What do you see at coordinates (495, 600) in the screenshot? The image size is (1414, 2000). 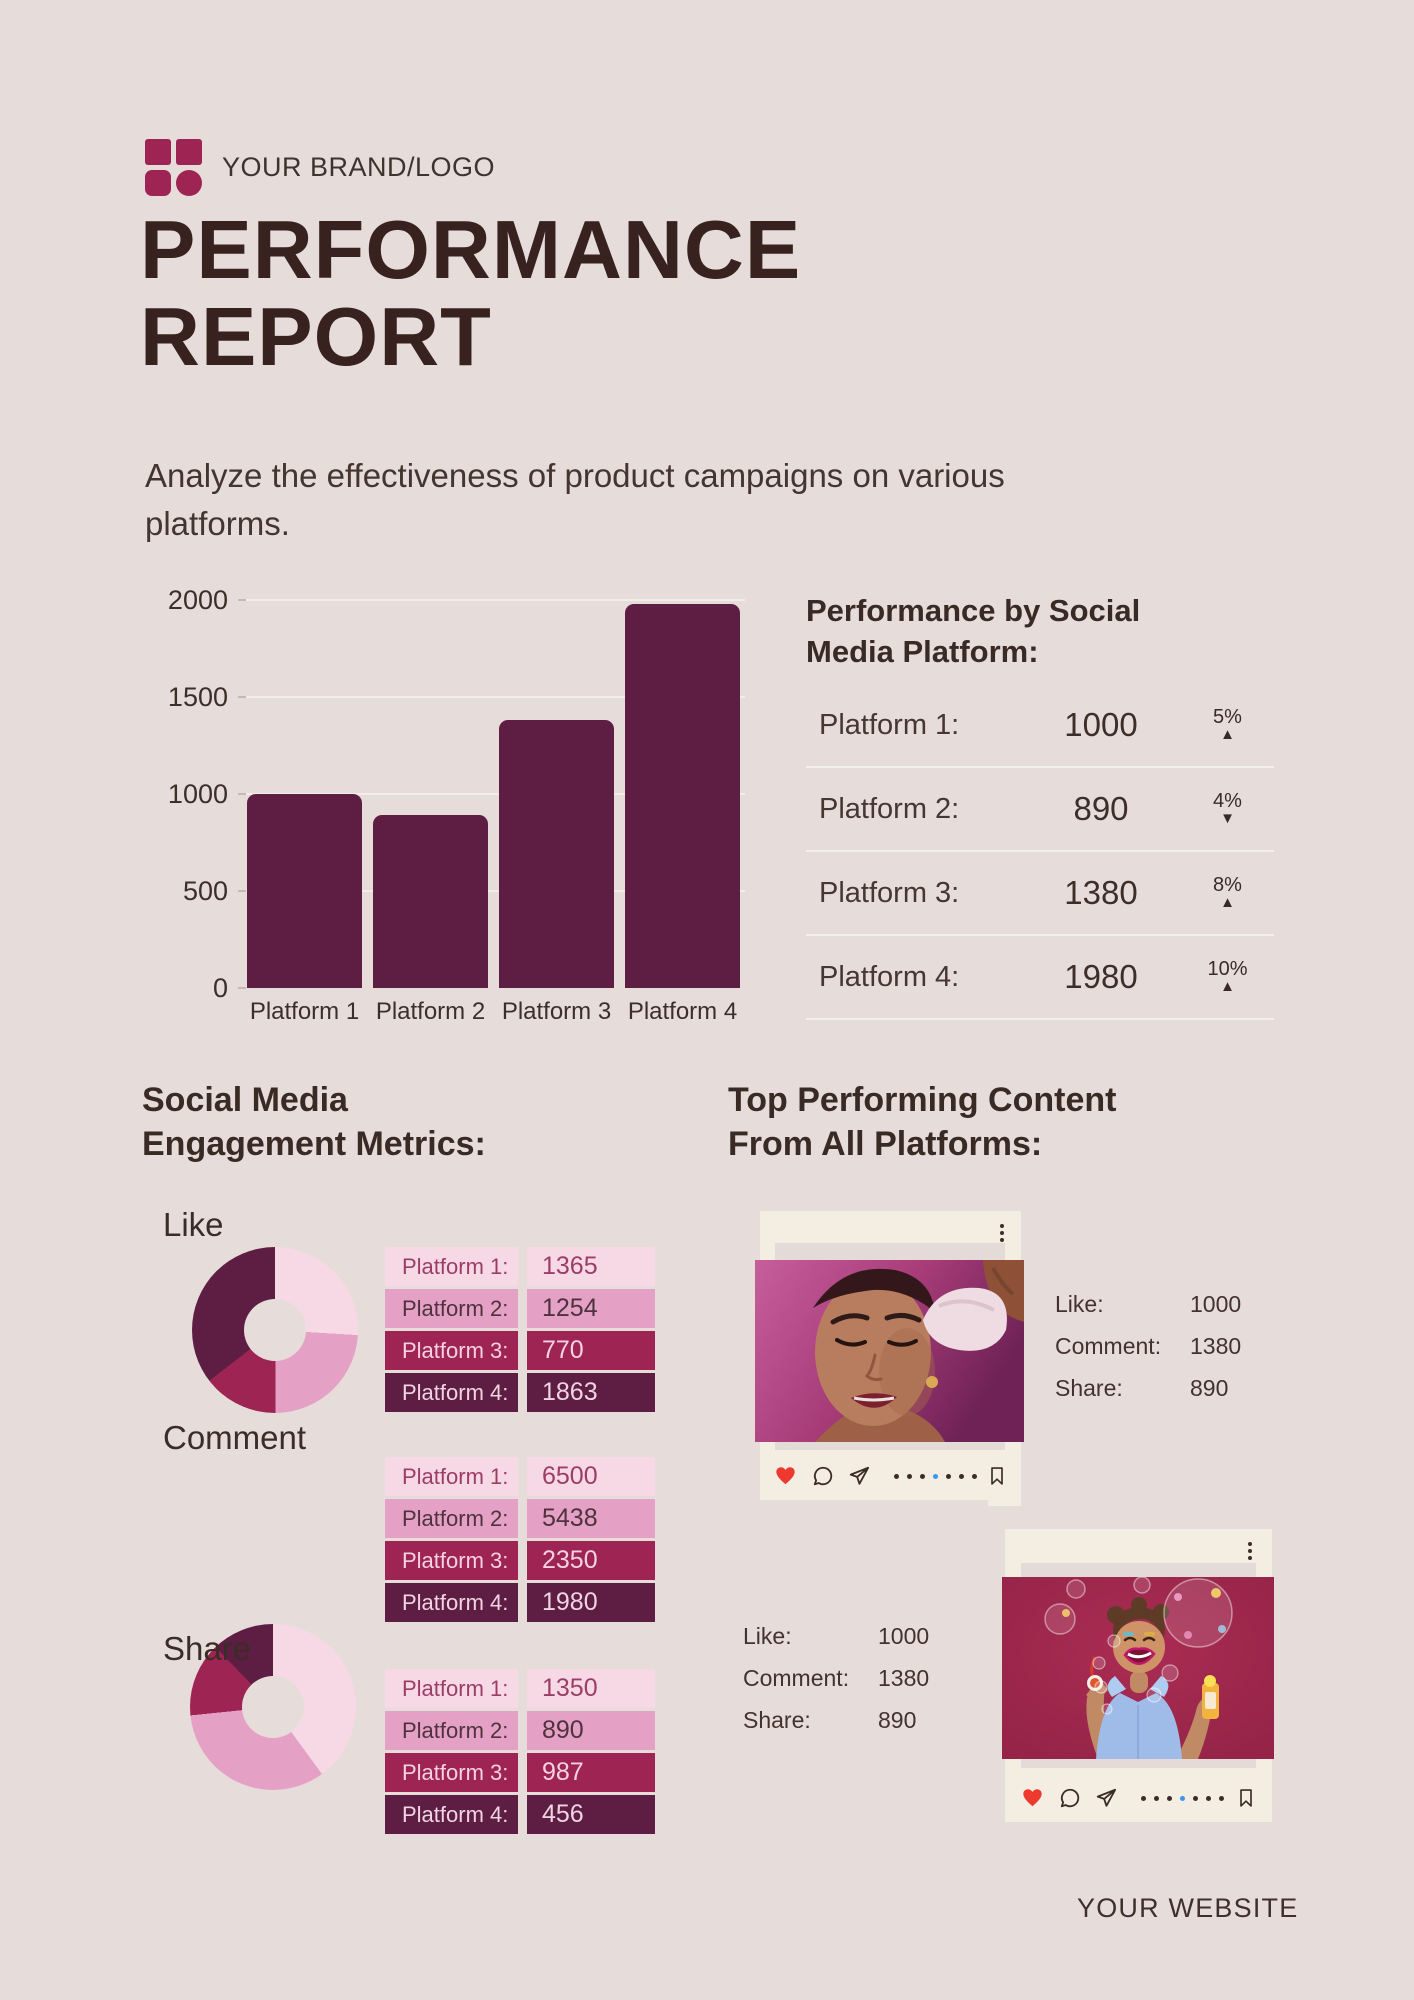 I see `gridline-2000` at bounding box center [495, 600].